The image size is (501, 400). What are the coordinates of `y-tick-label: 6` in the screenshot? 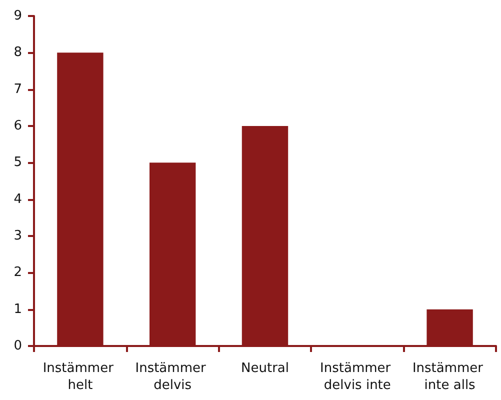 It's located at (18, 126).